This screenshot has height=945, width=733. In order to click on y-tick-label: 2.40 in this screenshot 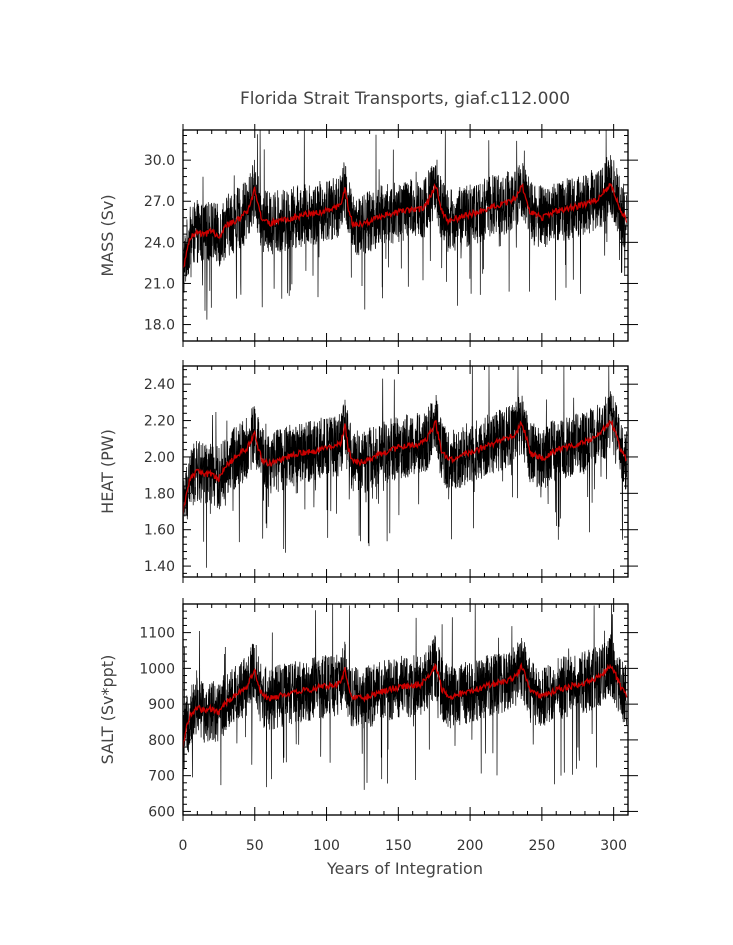, I will do `click(159, 385)`.